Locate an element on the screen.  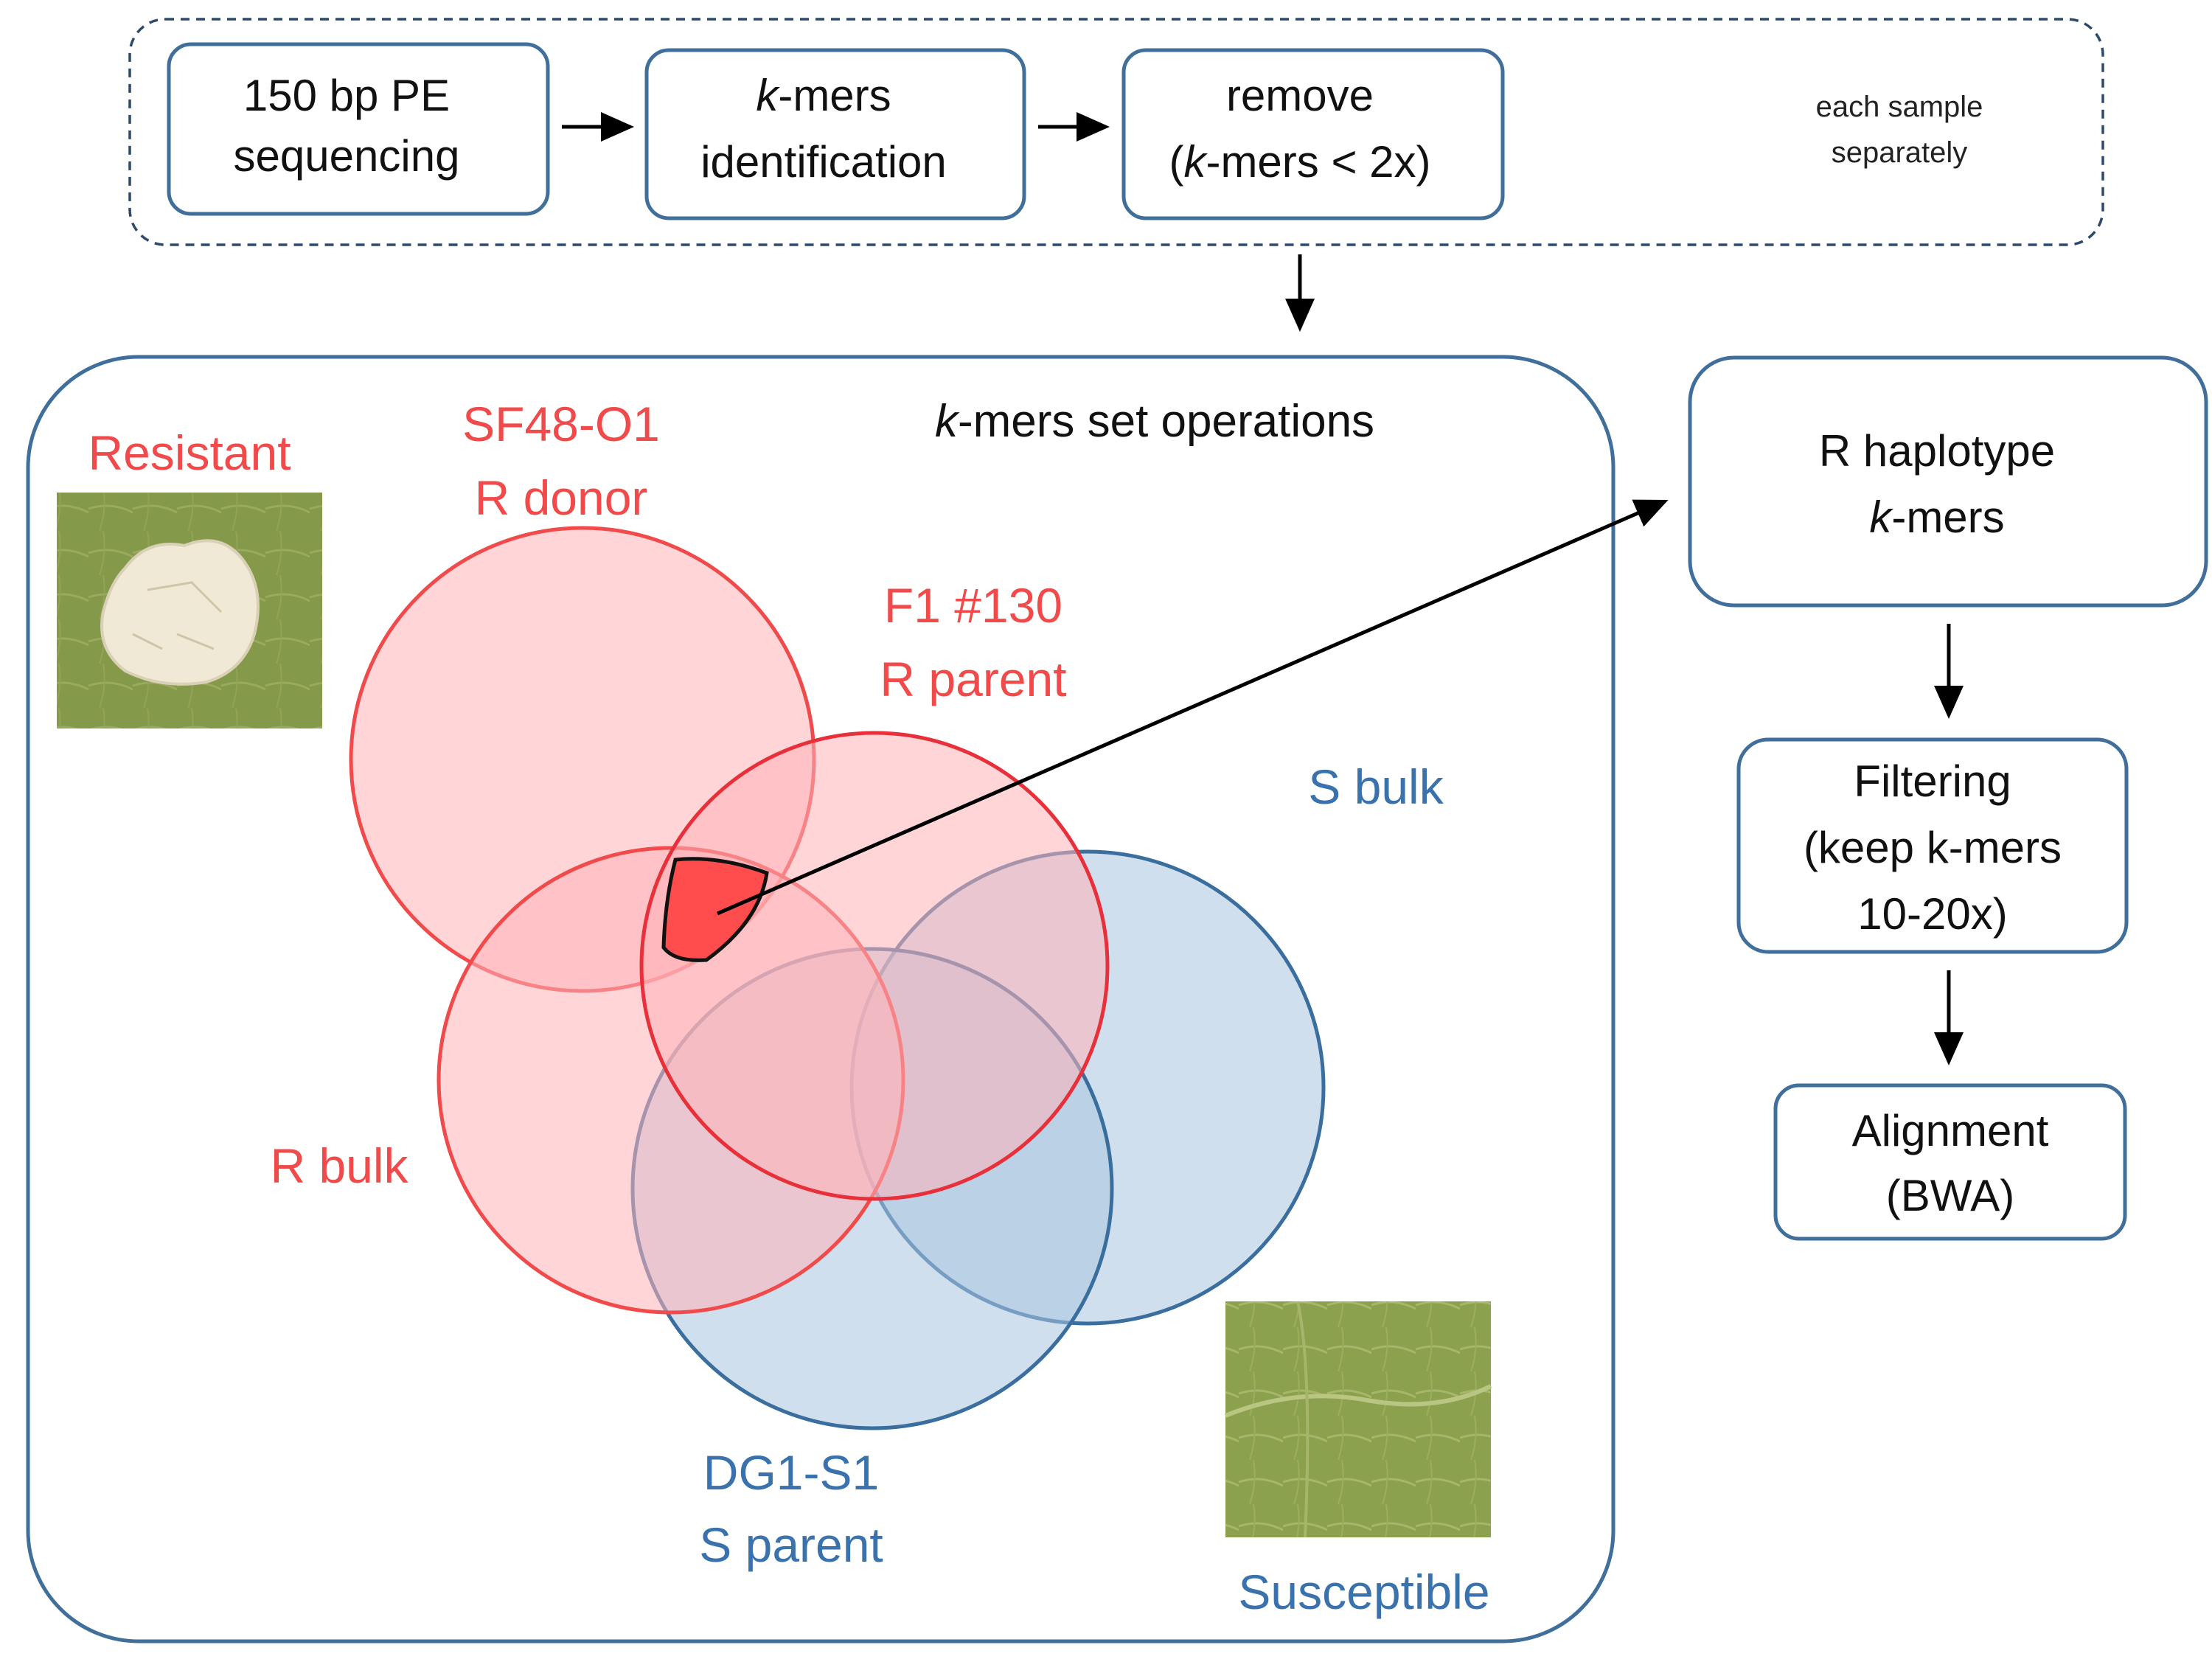
alignment-line2: (BWA) is located at coordinates (1950, 1195).